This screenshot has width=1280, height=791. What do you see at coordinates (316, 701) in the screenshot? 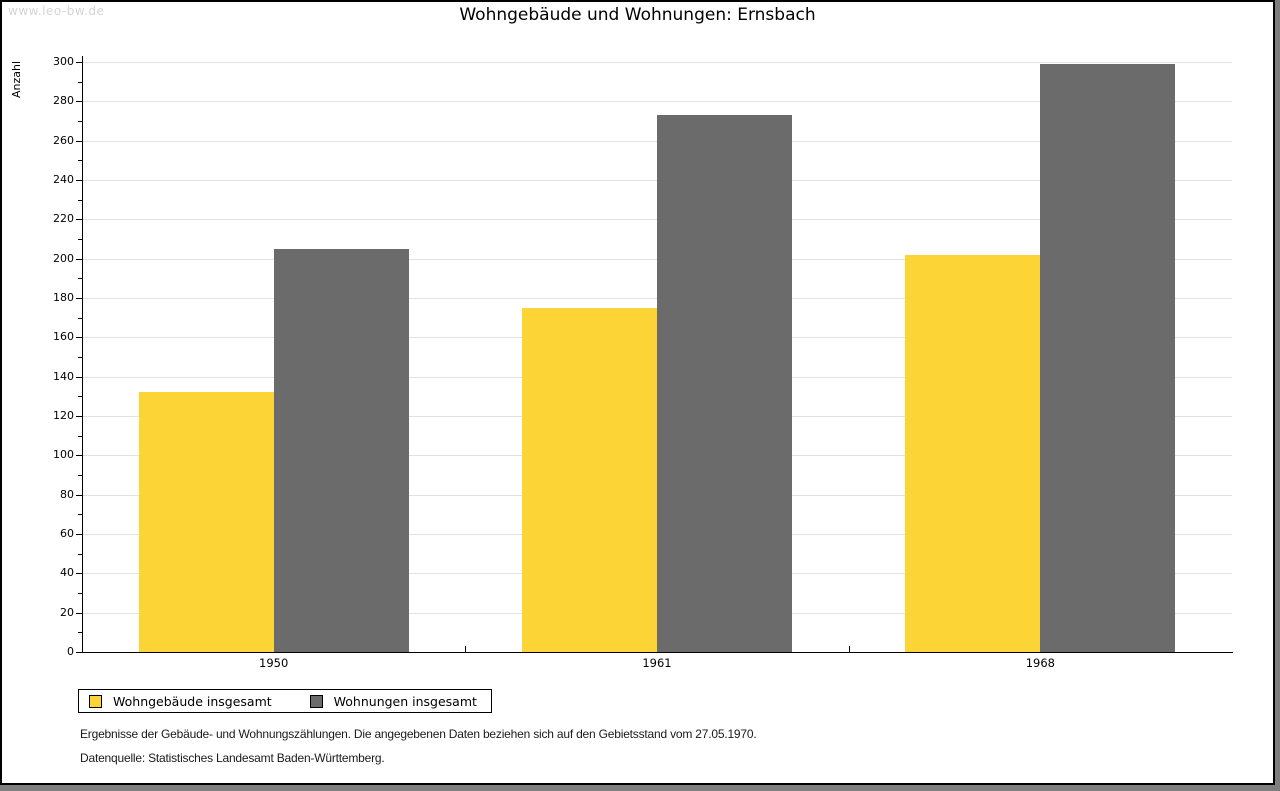
I see `legend-swatch-wohnungen` at bounding box center [316, 701].